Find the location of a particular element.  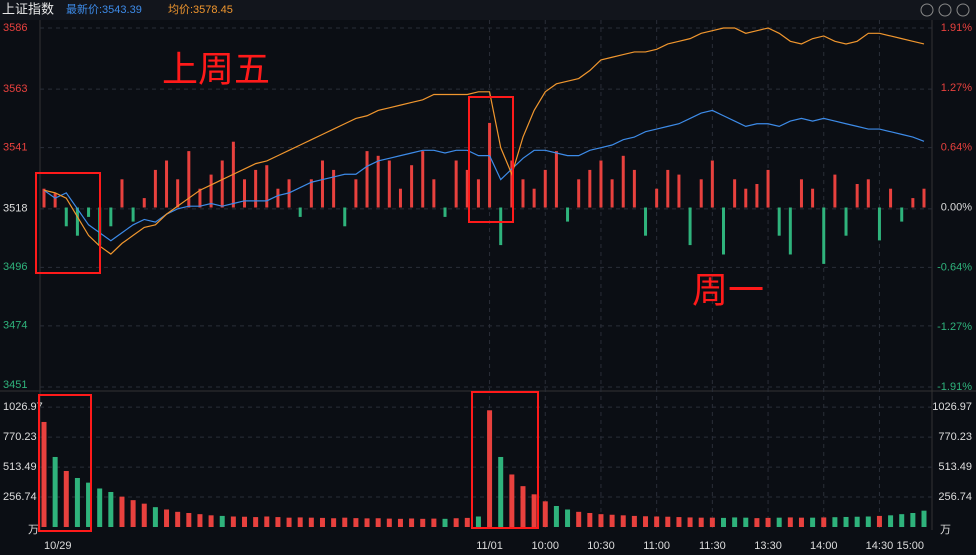

y2-tick-label: -1.91% is located at coordinates (954, 387).